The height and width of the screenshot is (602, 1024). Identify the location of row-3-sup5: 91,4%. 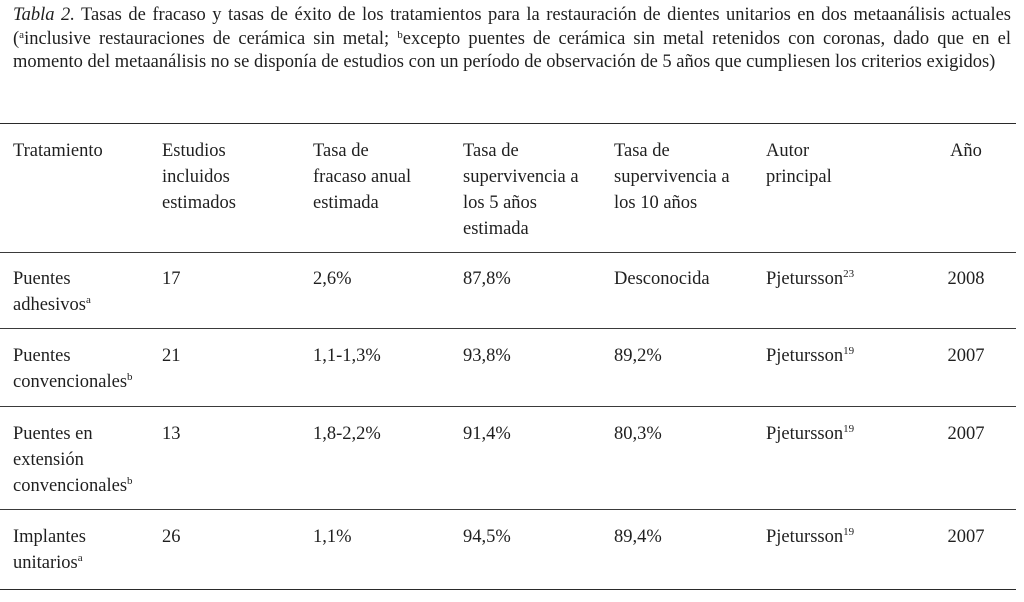
(487, 434).